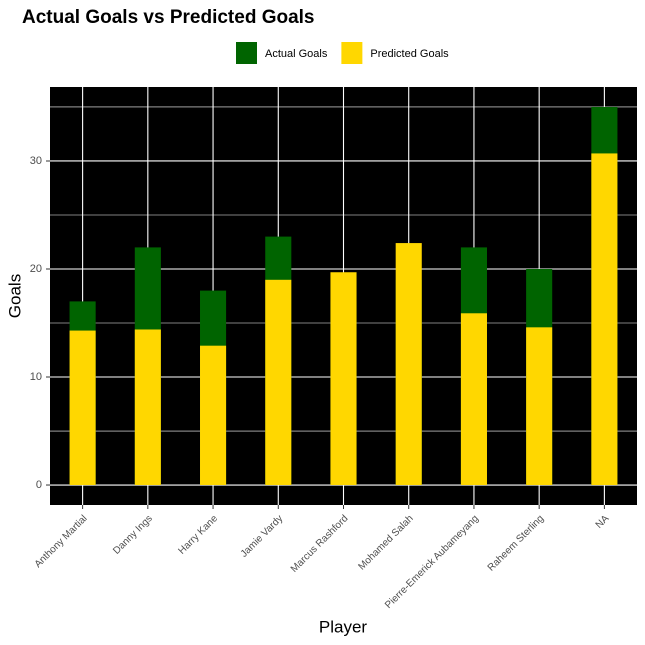 This screenshot has width=645, height=645. Describe the element at coordinates (199, 535) in the screenshot. I see `x-tick-label: Harry Kane` at that location.